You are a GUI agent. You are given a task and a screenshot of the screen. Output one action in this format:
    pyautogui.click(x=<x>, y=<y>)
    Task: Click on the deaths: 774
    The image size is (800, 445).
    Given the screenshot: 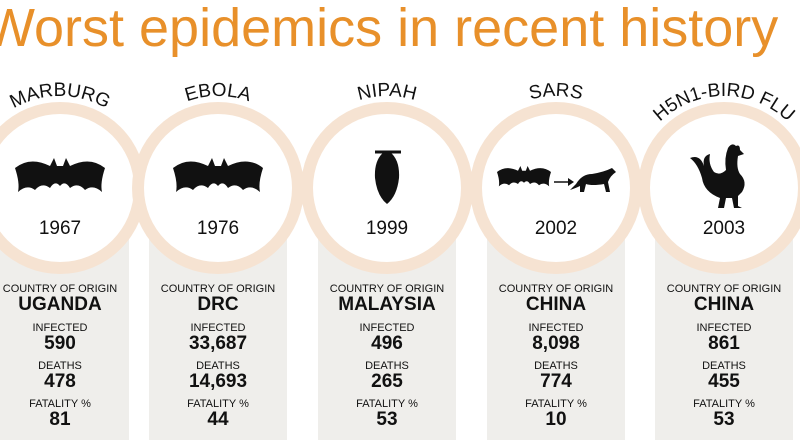 What is the action you would take?
    pyautogui.click(x=556, y=381)
    